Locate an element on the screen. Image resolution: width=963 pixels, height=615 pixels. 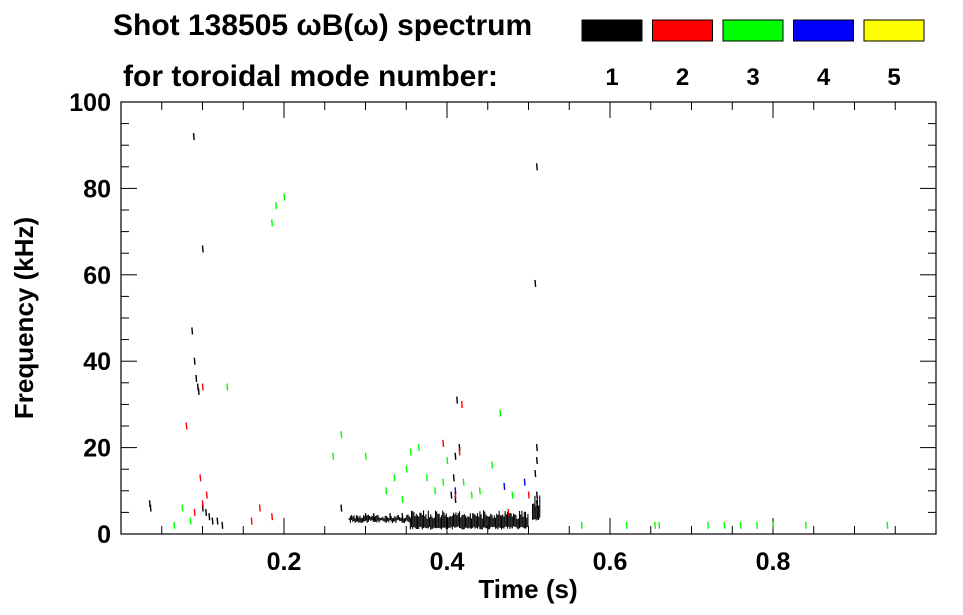
y-tick-label: 40 is located at coordinates (97, 362).